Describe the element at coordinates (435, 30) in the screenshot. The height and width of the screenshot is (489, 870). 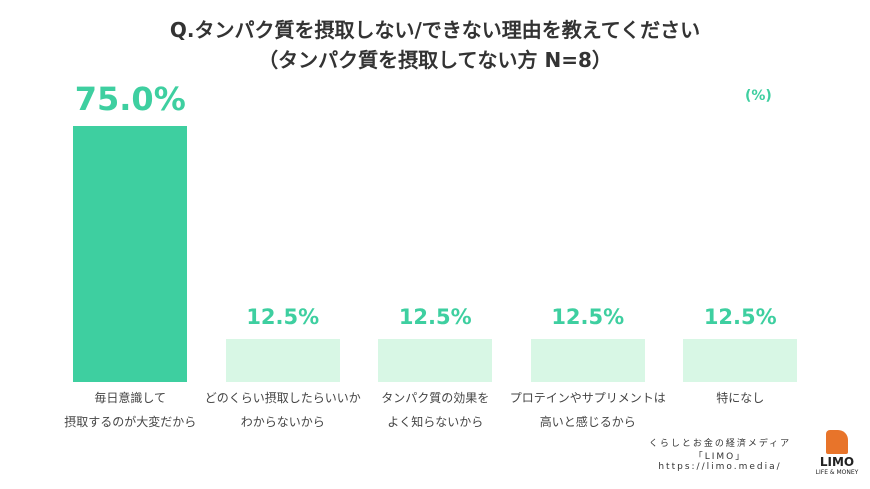
I see `chart-title: Q.タンパク質を摂取しない/できない理由を教えてください` at that location.